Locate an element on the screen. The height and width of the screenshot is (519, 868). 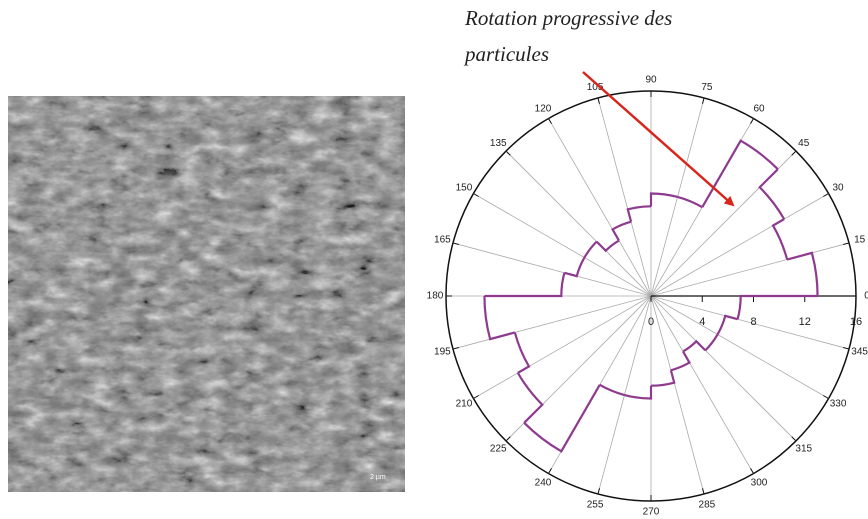
annotation: Rotation progressive des is located at coordinates (568, 18).